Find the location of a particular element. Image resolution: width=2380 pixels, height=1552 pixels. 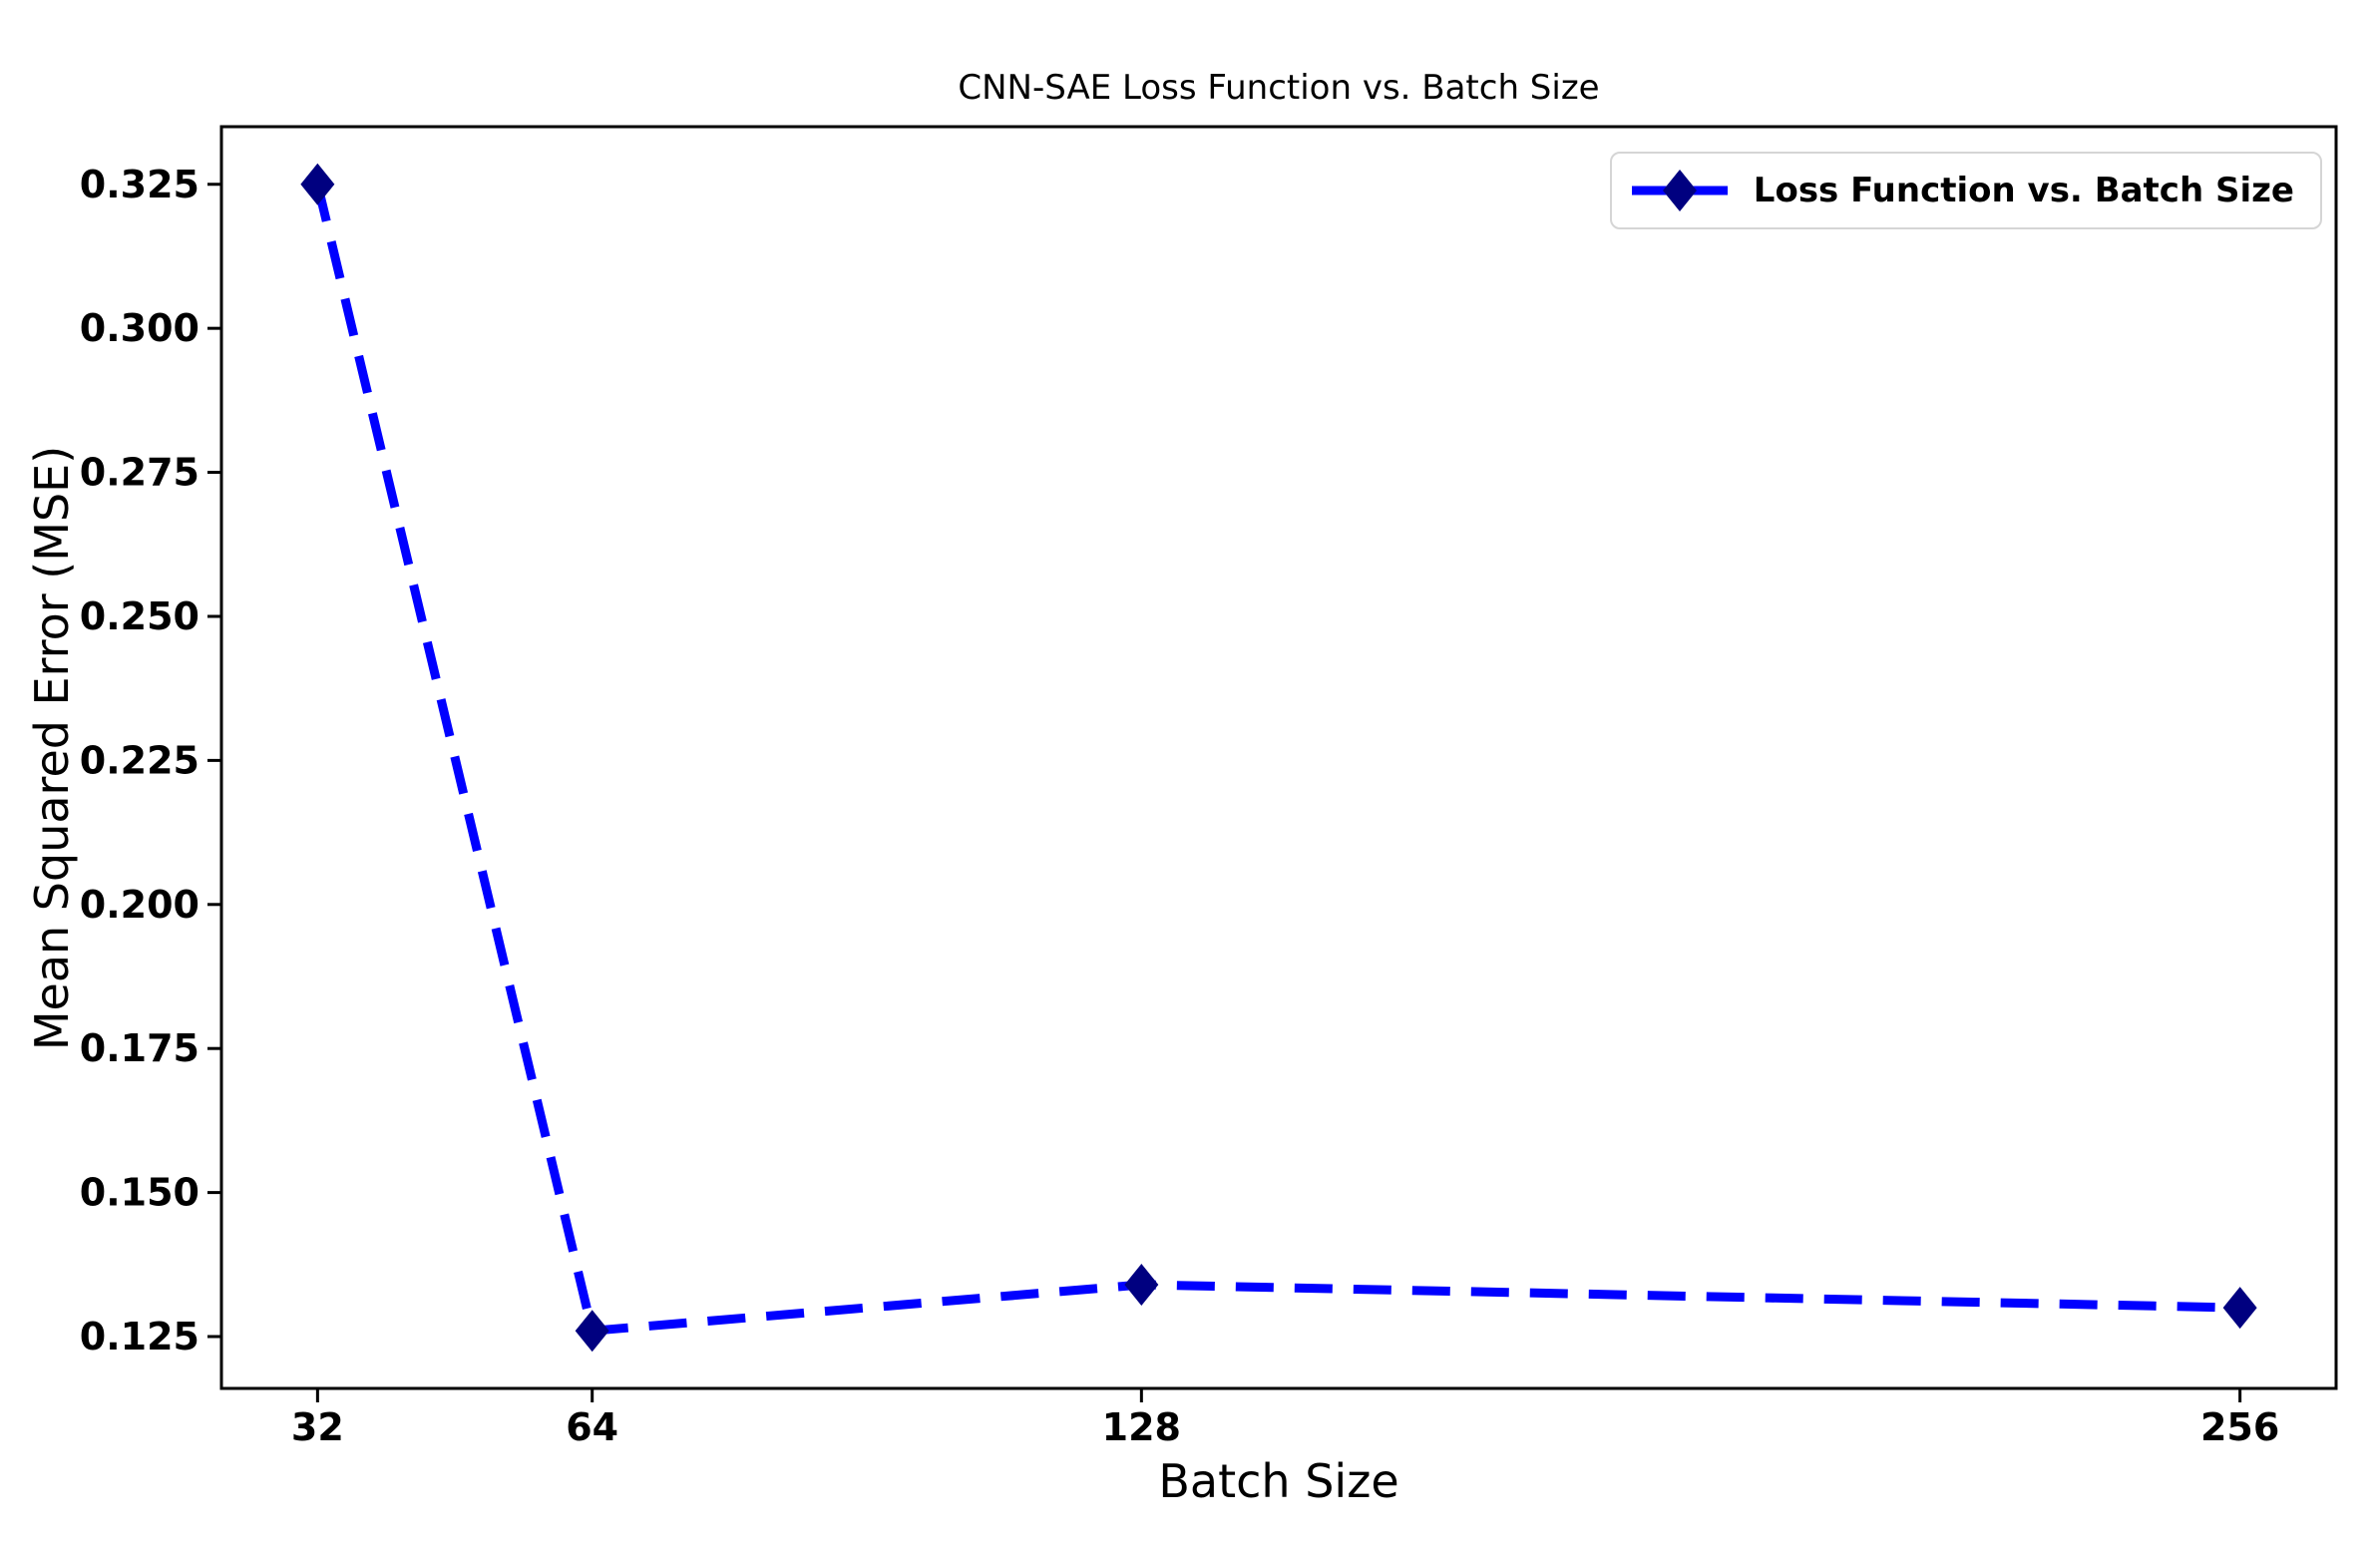

y-tick-label: 0.175 is located at coordinates (139, 1048).